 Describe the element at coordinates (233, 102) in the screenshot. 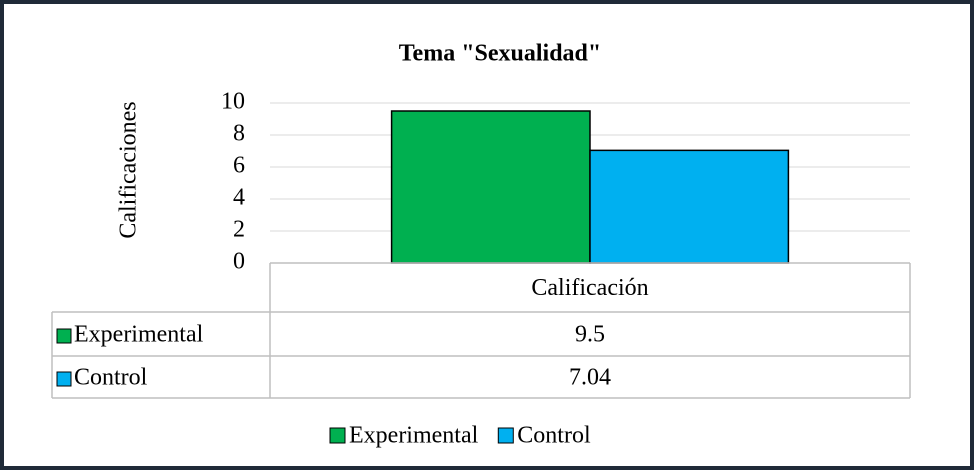

I see `y-tick-label: 10` at that location.